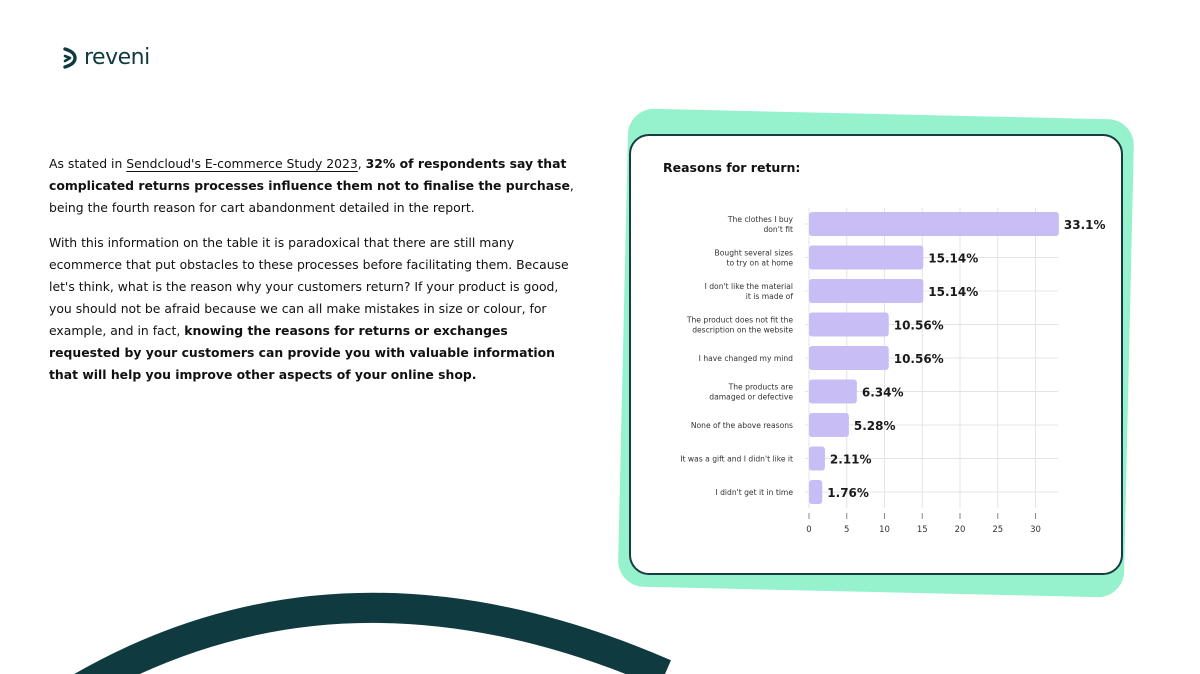 This screenshot has width=1200, height=674. Describe the element at coordinates (746, 358) in the screenshot. I see `category-label: I have changed my mind` at that location.